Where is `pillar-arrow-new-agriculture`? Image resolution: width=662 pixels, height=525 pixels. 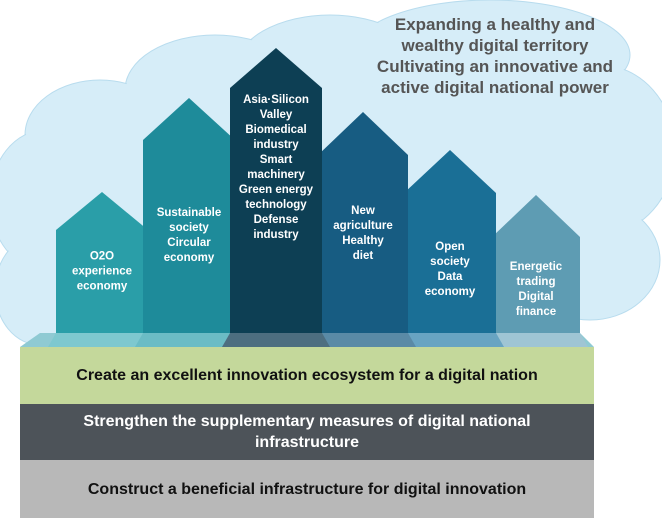 pillar-arrow-new-agriculture is located at coordinates (363, 222).